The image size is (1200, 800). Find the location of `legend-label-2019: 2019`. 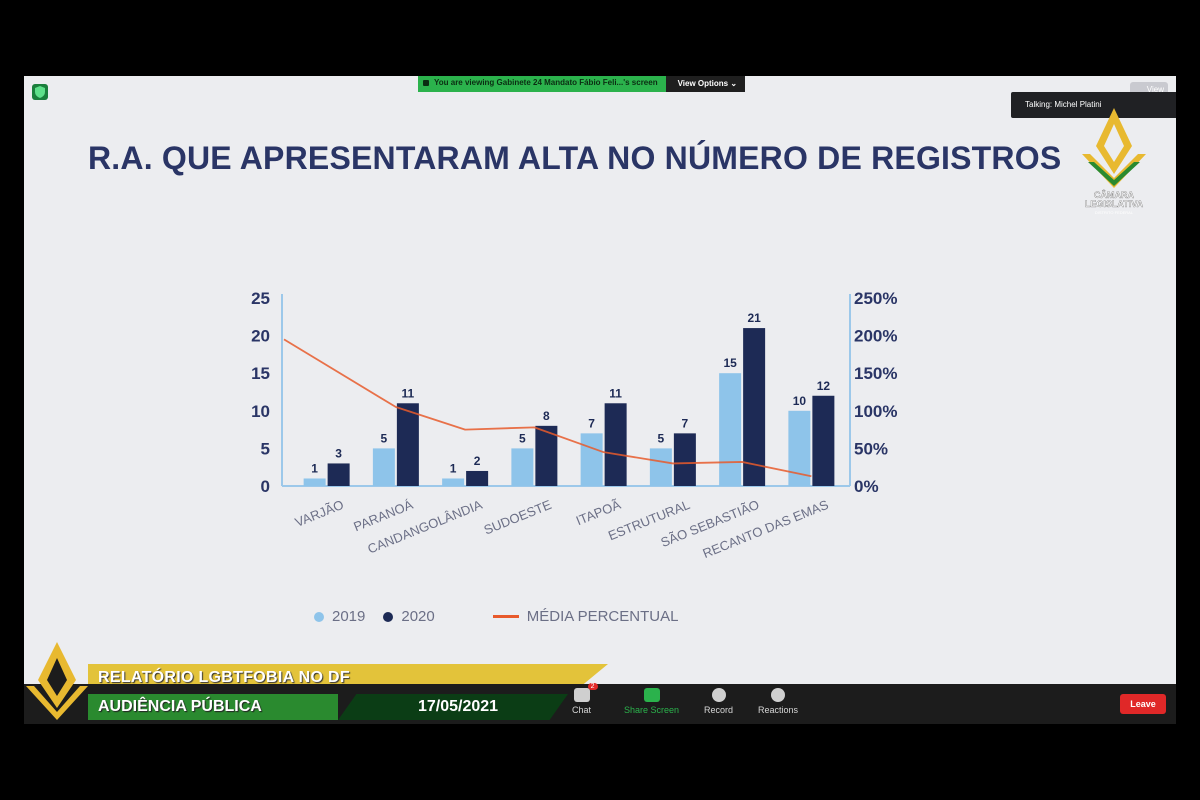

legend-label-2019: 2019 is located at coordinates (349, 616).